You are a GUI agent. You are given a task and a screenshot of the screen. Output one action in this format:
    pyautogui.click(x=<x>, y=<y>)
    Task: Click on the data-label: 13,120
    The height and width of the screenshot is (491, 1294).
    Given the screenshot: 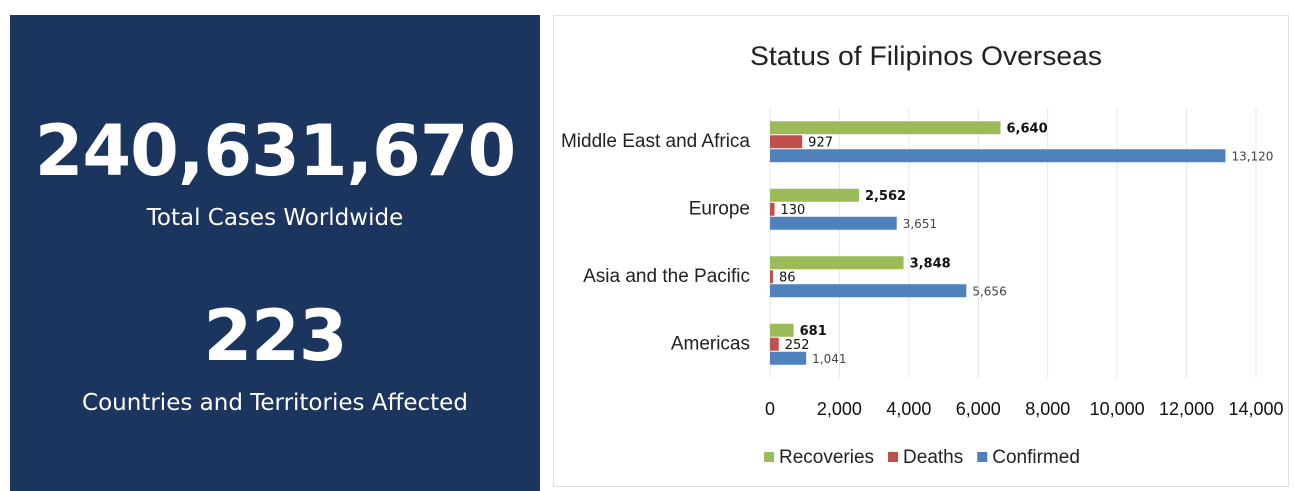 What is the action you would take?
    pyautogui.click(x=1252, y=156)
    